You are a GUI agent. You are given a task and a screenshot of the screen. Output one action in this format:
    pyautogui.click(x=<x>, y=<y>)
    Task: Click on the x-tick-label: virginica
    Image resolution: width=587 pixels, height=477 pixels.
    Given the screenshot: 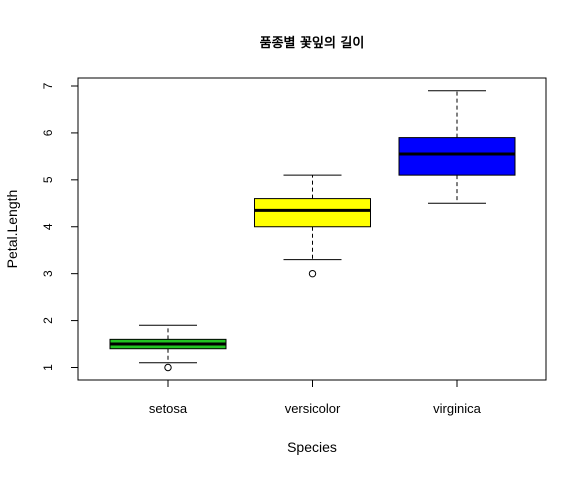 What is the action you would take?
    pyautogui.click(x=457, y=408)
    